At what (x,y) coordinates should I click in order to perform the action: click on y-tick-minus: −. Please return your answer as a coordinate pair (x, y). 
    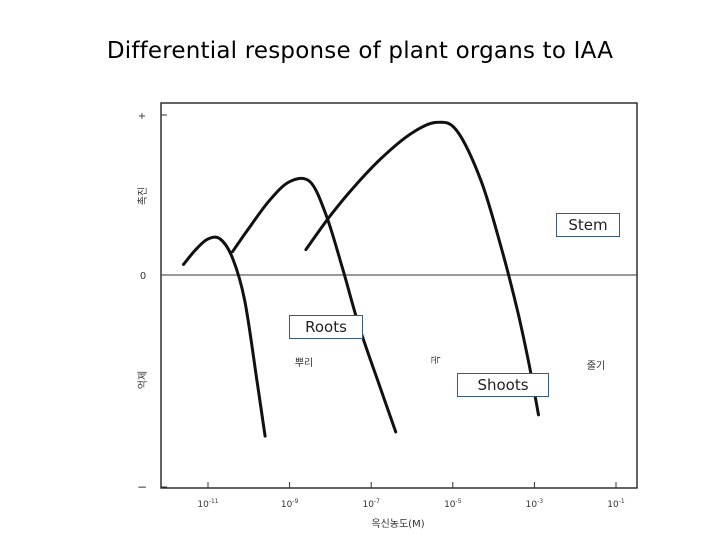
    Looking at the image, I should click on (142, 487).